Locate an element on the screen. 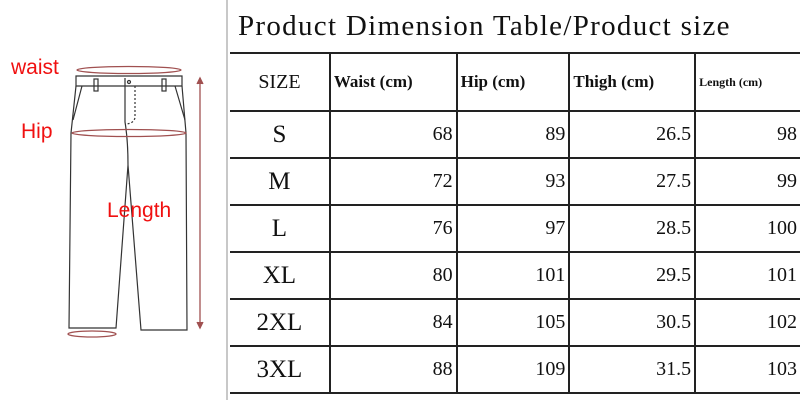 The height and width of the screenshot is (400, 800). pants-outline is located at coordinates (128, 203).